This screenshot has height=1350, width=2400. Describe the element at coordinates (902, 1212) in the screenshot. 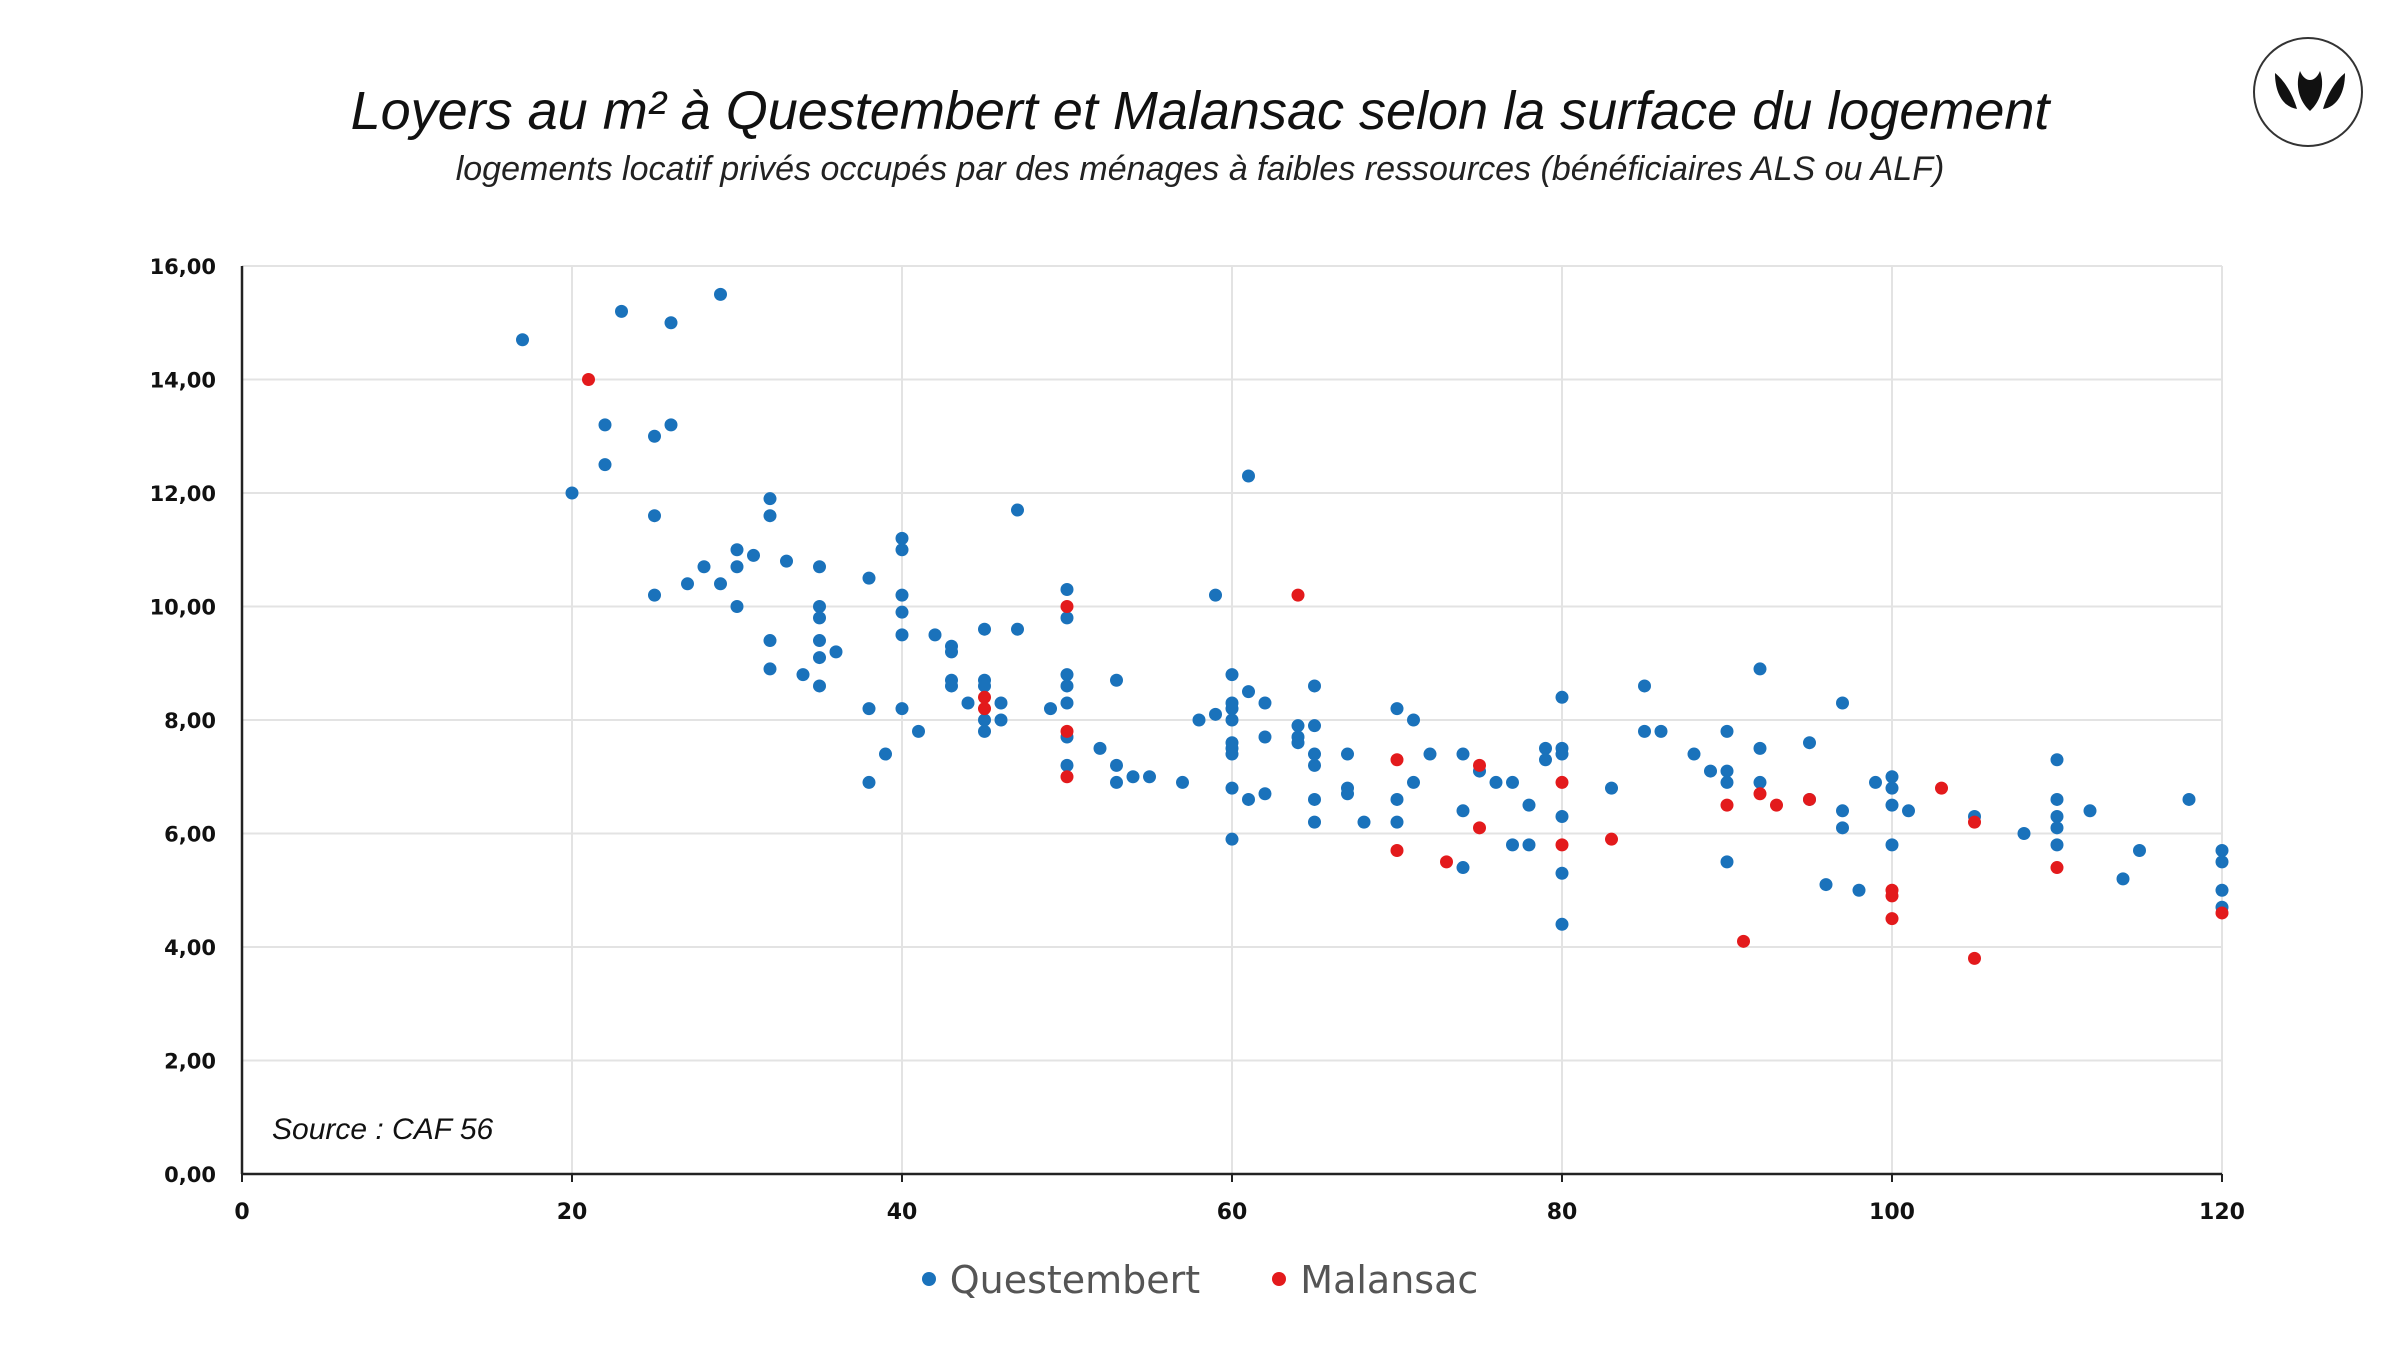

I see `x-tick-label: 40` at that location.